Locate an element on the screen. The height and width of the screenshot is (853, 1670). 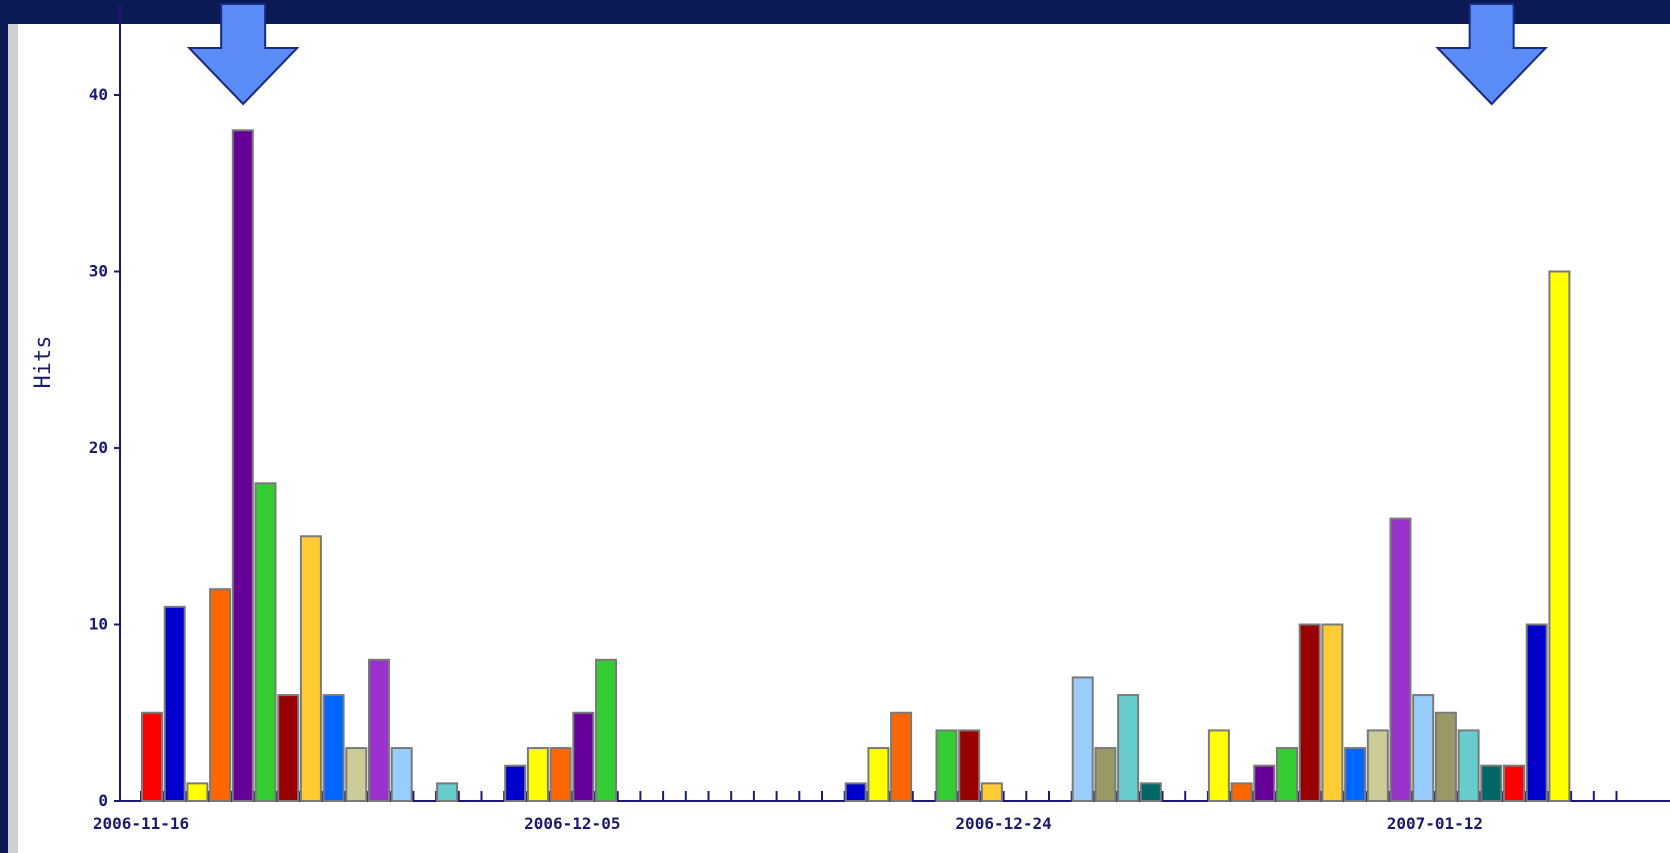
y-tick-label: 0 is located at coordinates (103, 800).